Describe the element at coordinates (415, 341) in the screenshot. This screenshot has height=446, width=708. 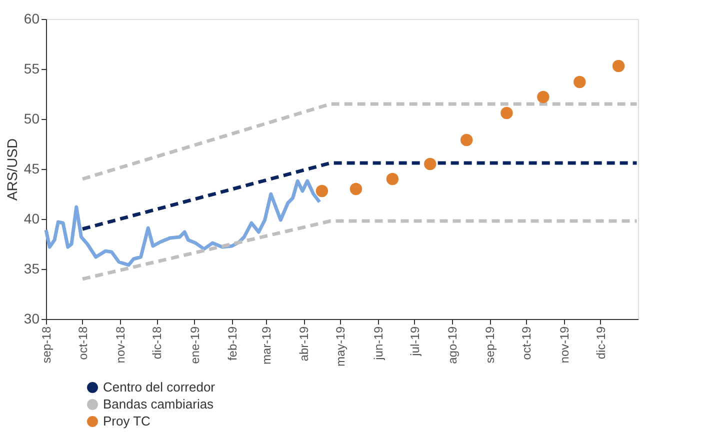
I see `x-tick-label: jul-19` at that location.